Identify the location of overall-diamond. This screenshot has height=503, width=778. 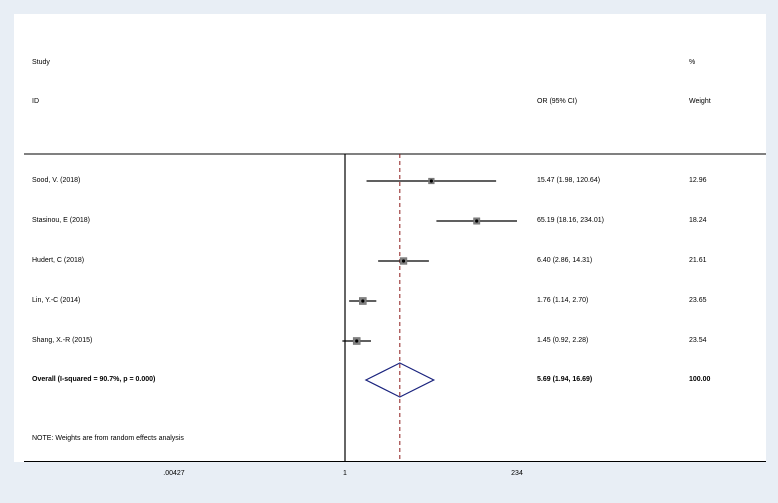
(400, 380).